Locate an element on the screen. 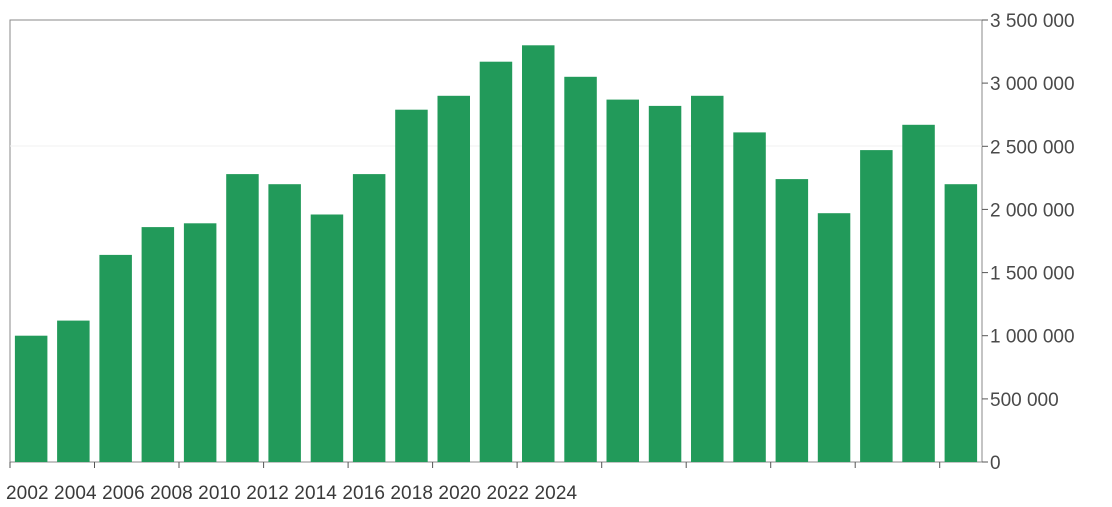 Image resolution: width=1112 pixels, height=507 pixels. y-tick-label: 500 000 is located at coordinates (1024, 400).